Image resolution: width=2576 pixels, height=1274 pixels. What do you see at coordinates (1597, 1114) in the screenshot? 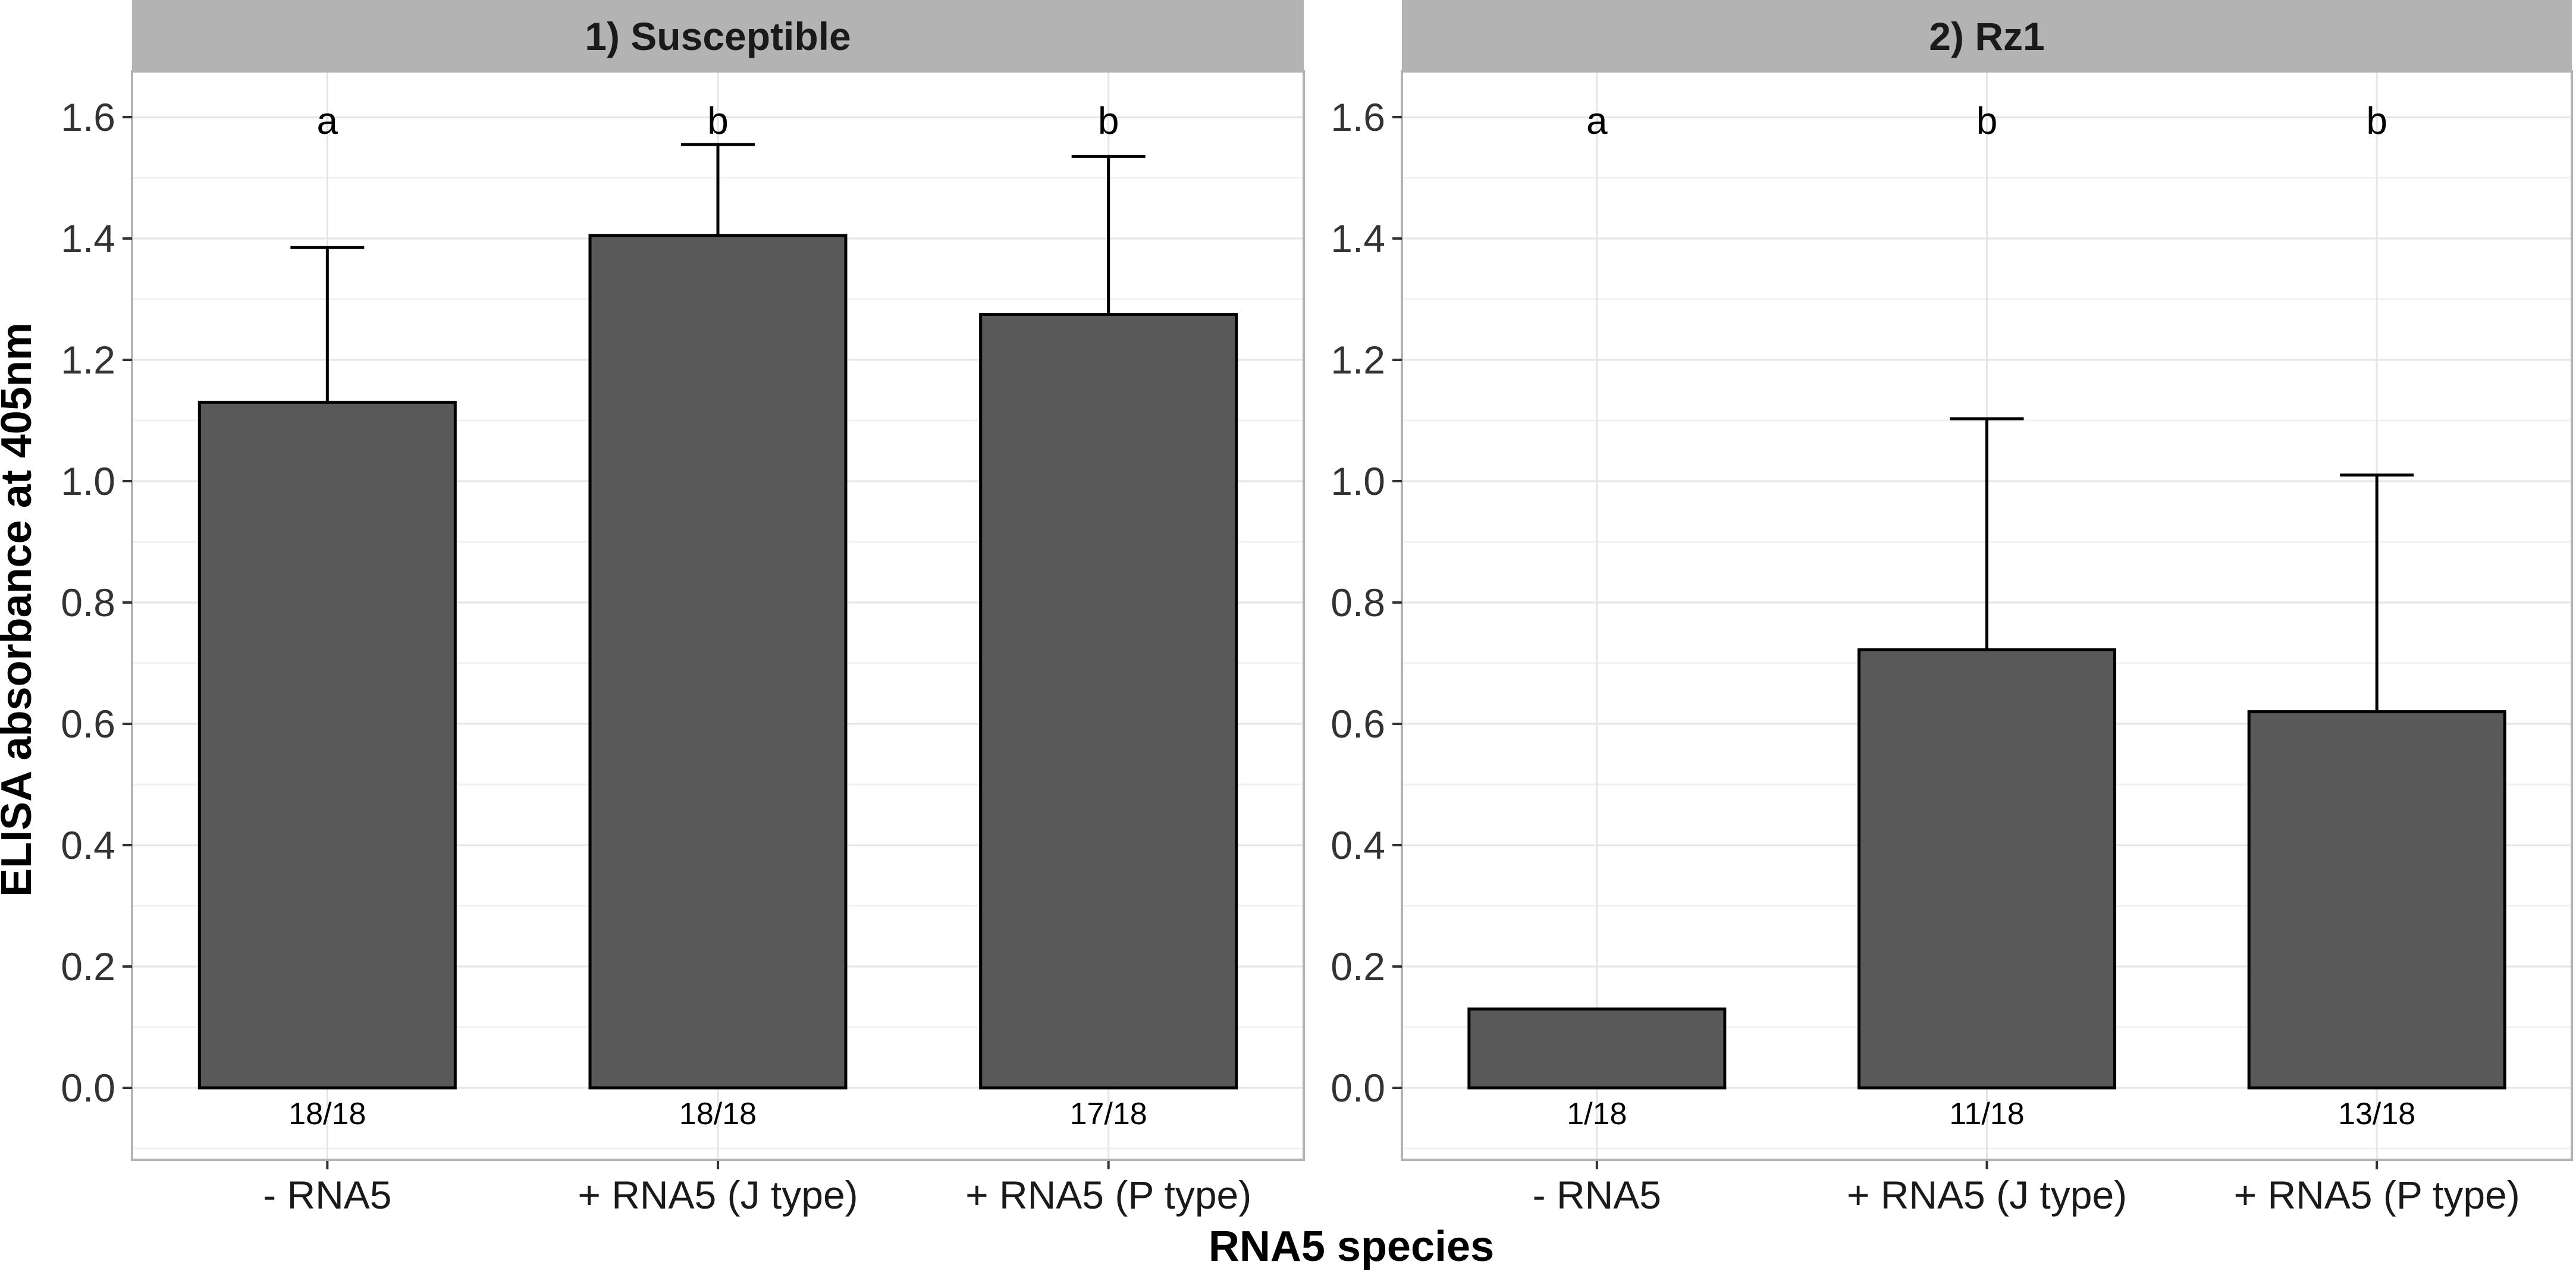
I see `count-label: 1/18` at bounding box center [1597, 1114].